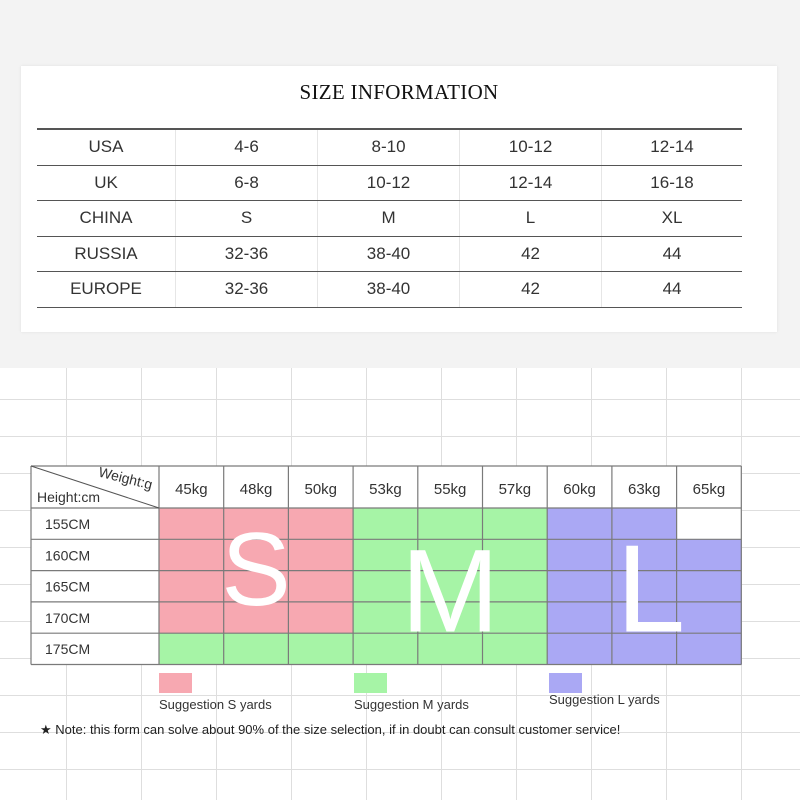  Describe the element at coordinates (256, 489) in the screenshot. I see `weight-column-header: 48kg` at that location.